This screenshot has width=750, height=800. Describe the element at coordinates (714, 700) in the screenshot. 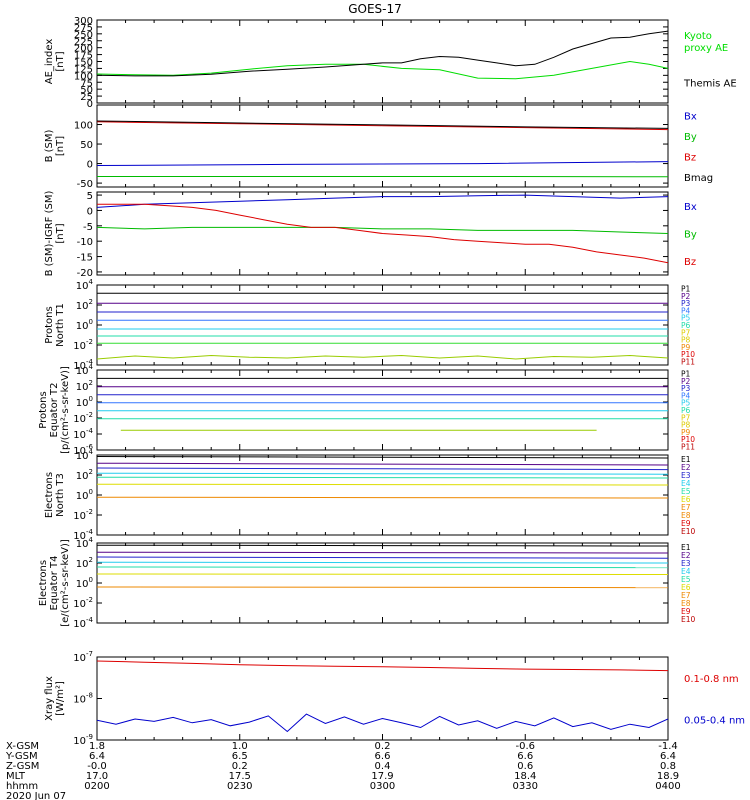

I see `legend: 0.1-0.8 nm 0.05-0.4 nm` at that location.